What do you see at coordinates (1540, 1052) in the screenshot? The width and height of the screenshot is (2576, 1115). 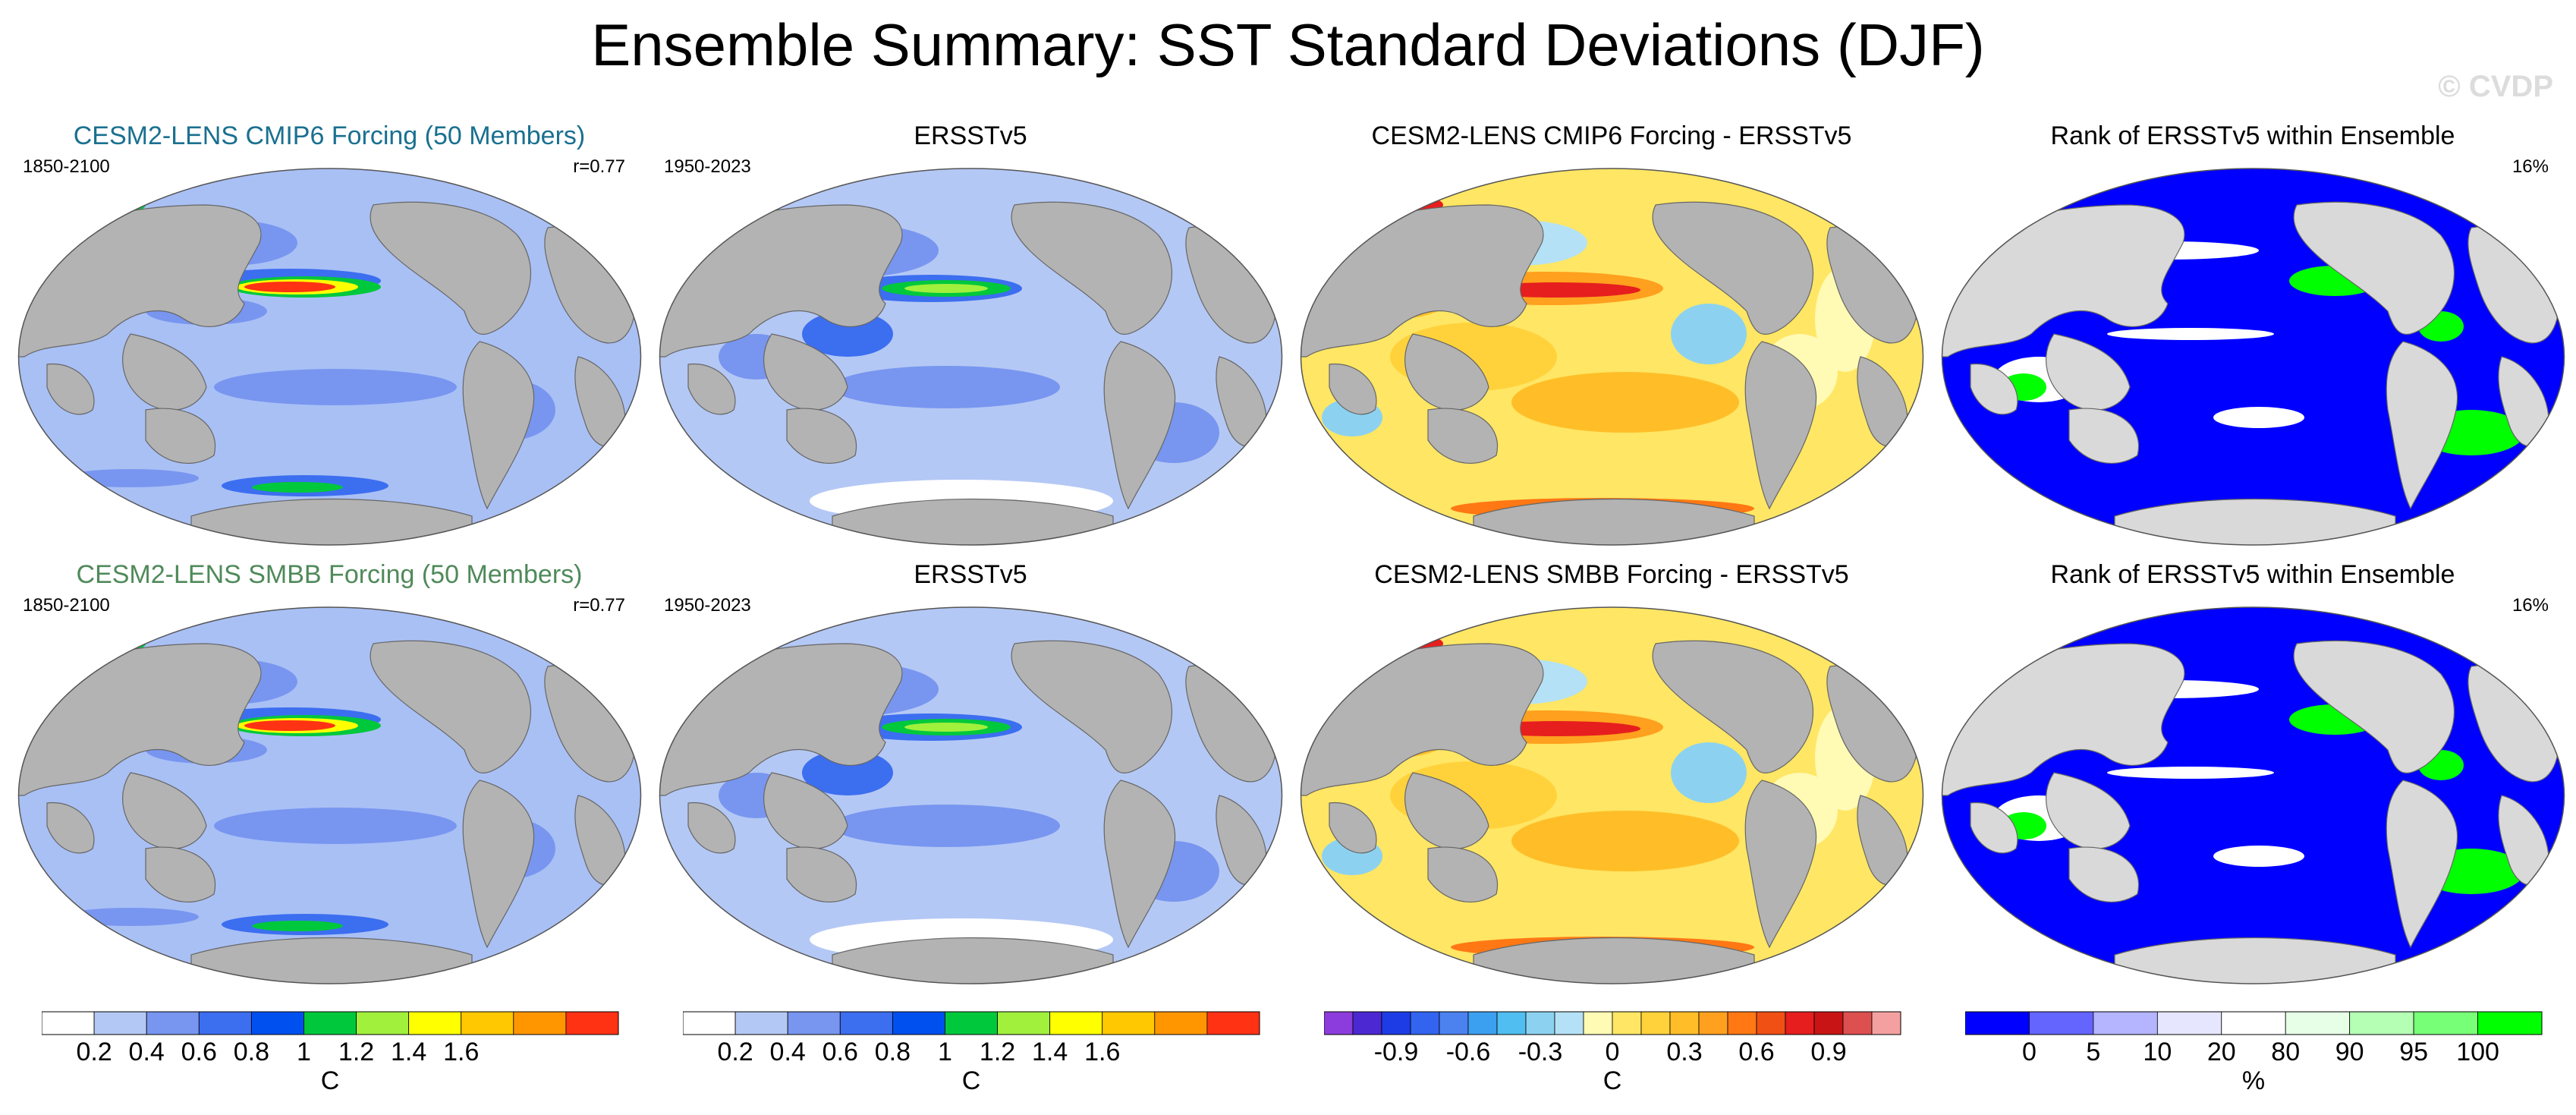 I see `colorbar-tick-label: -0.3` at bounding box center [1540, 1052].